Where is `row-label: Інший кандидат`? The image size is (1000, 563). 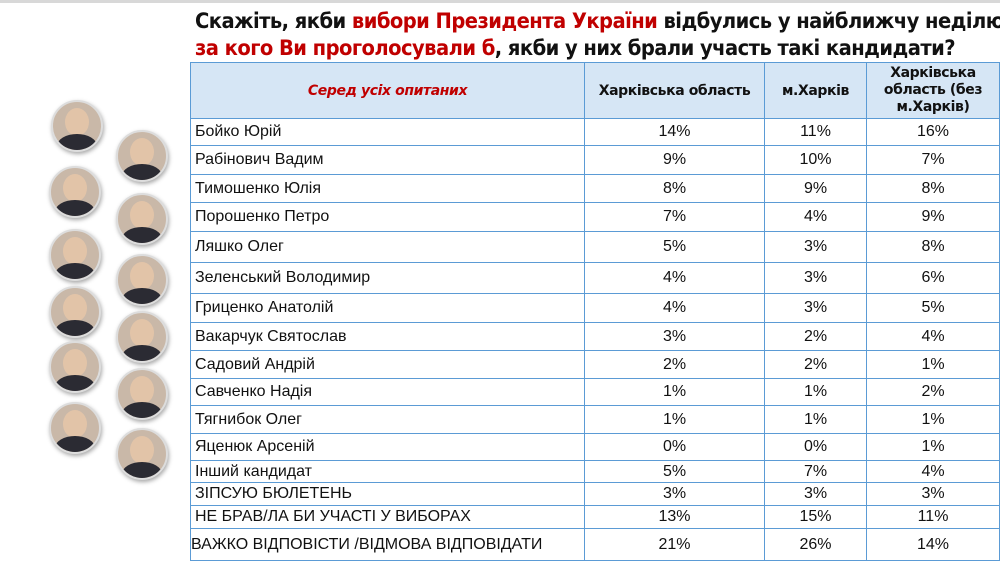
row-label: Інший кандидат is located at coordinates (387, 471).